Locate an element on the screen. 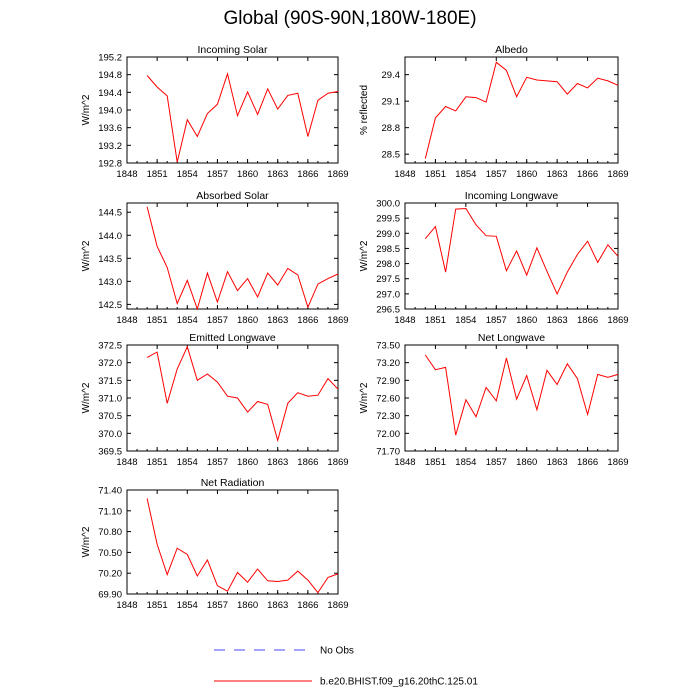 The width and height of the screenshot is (700, 700). incoming-longwave-ytick-label: 297.5 is located at coordinates (388, 279).